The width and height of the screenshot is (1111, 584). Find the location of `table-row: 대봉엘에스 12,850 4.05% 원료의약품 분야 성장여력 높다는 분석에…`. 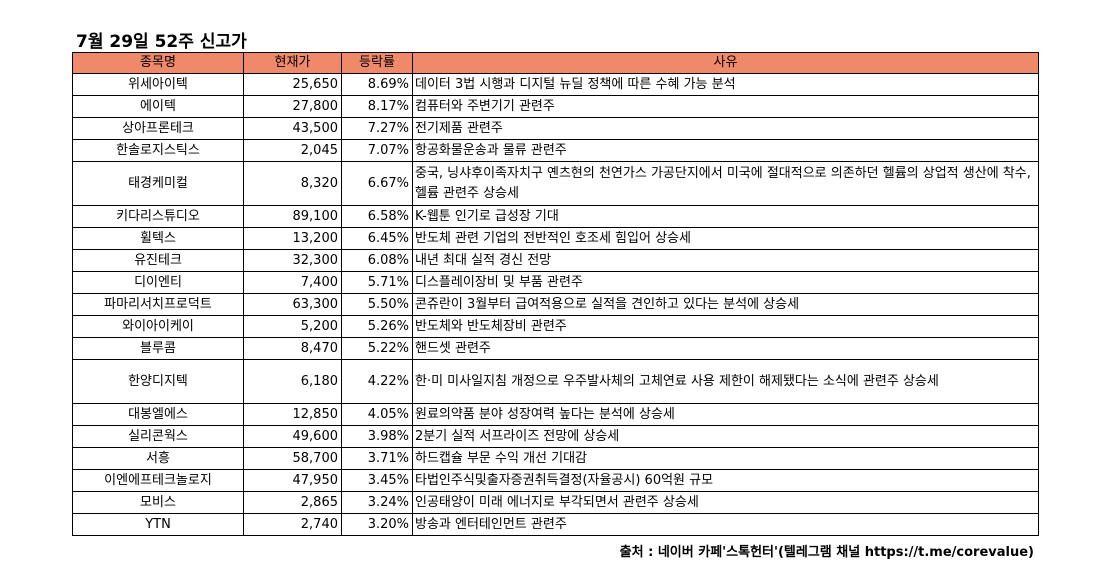

table-row: 대봉엘에스 12,850 4.05% 원료의약품 분야 성장여력 높다는 분석에… is located at coordinates (555, 414).